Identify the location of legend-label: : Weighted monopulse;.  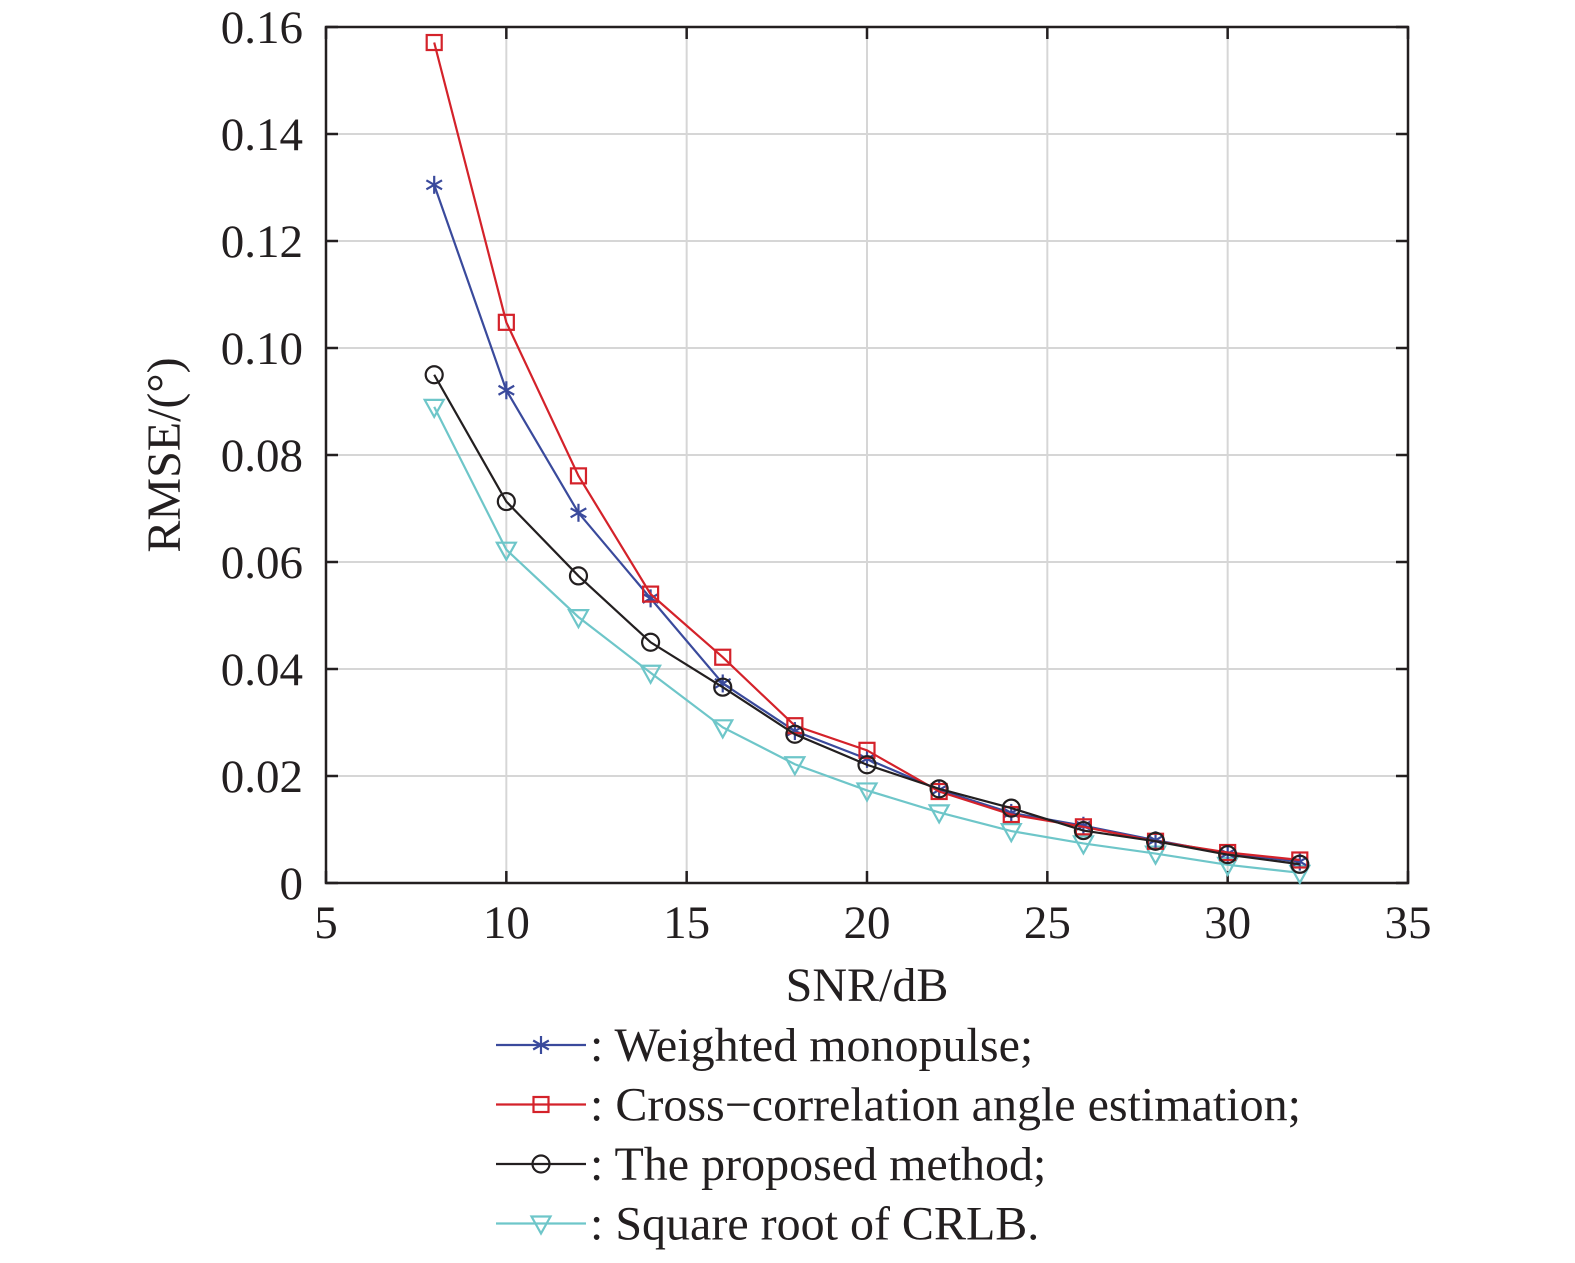
(811, 1045).